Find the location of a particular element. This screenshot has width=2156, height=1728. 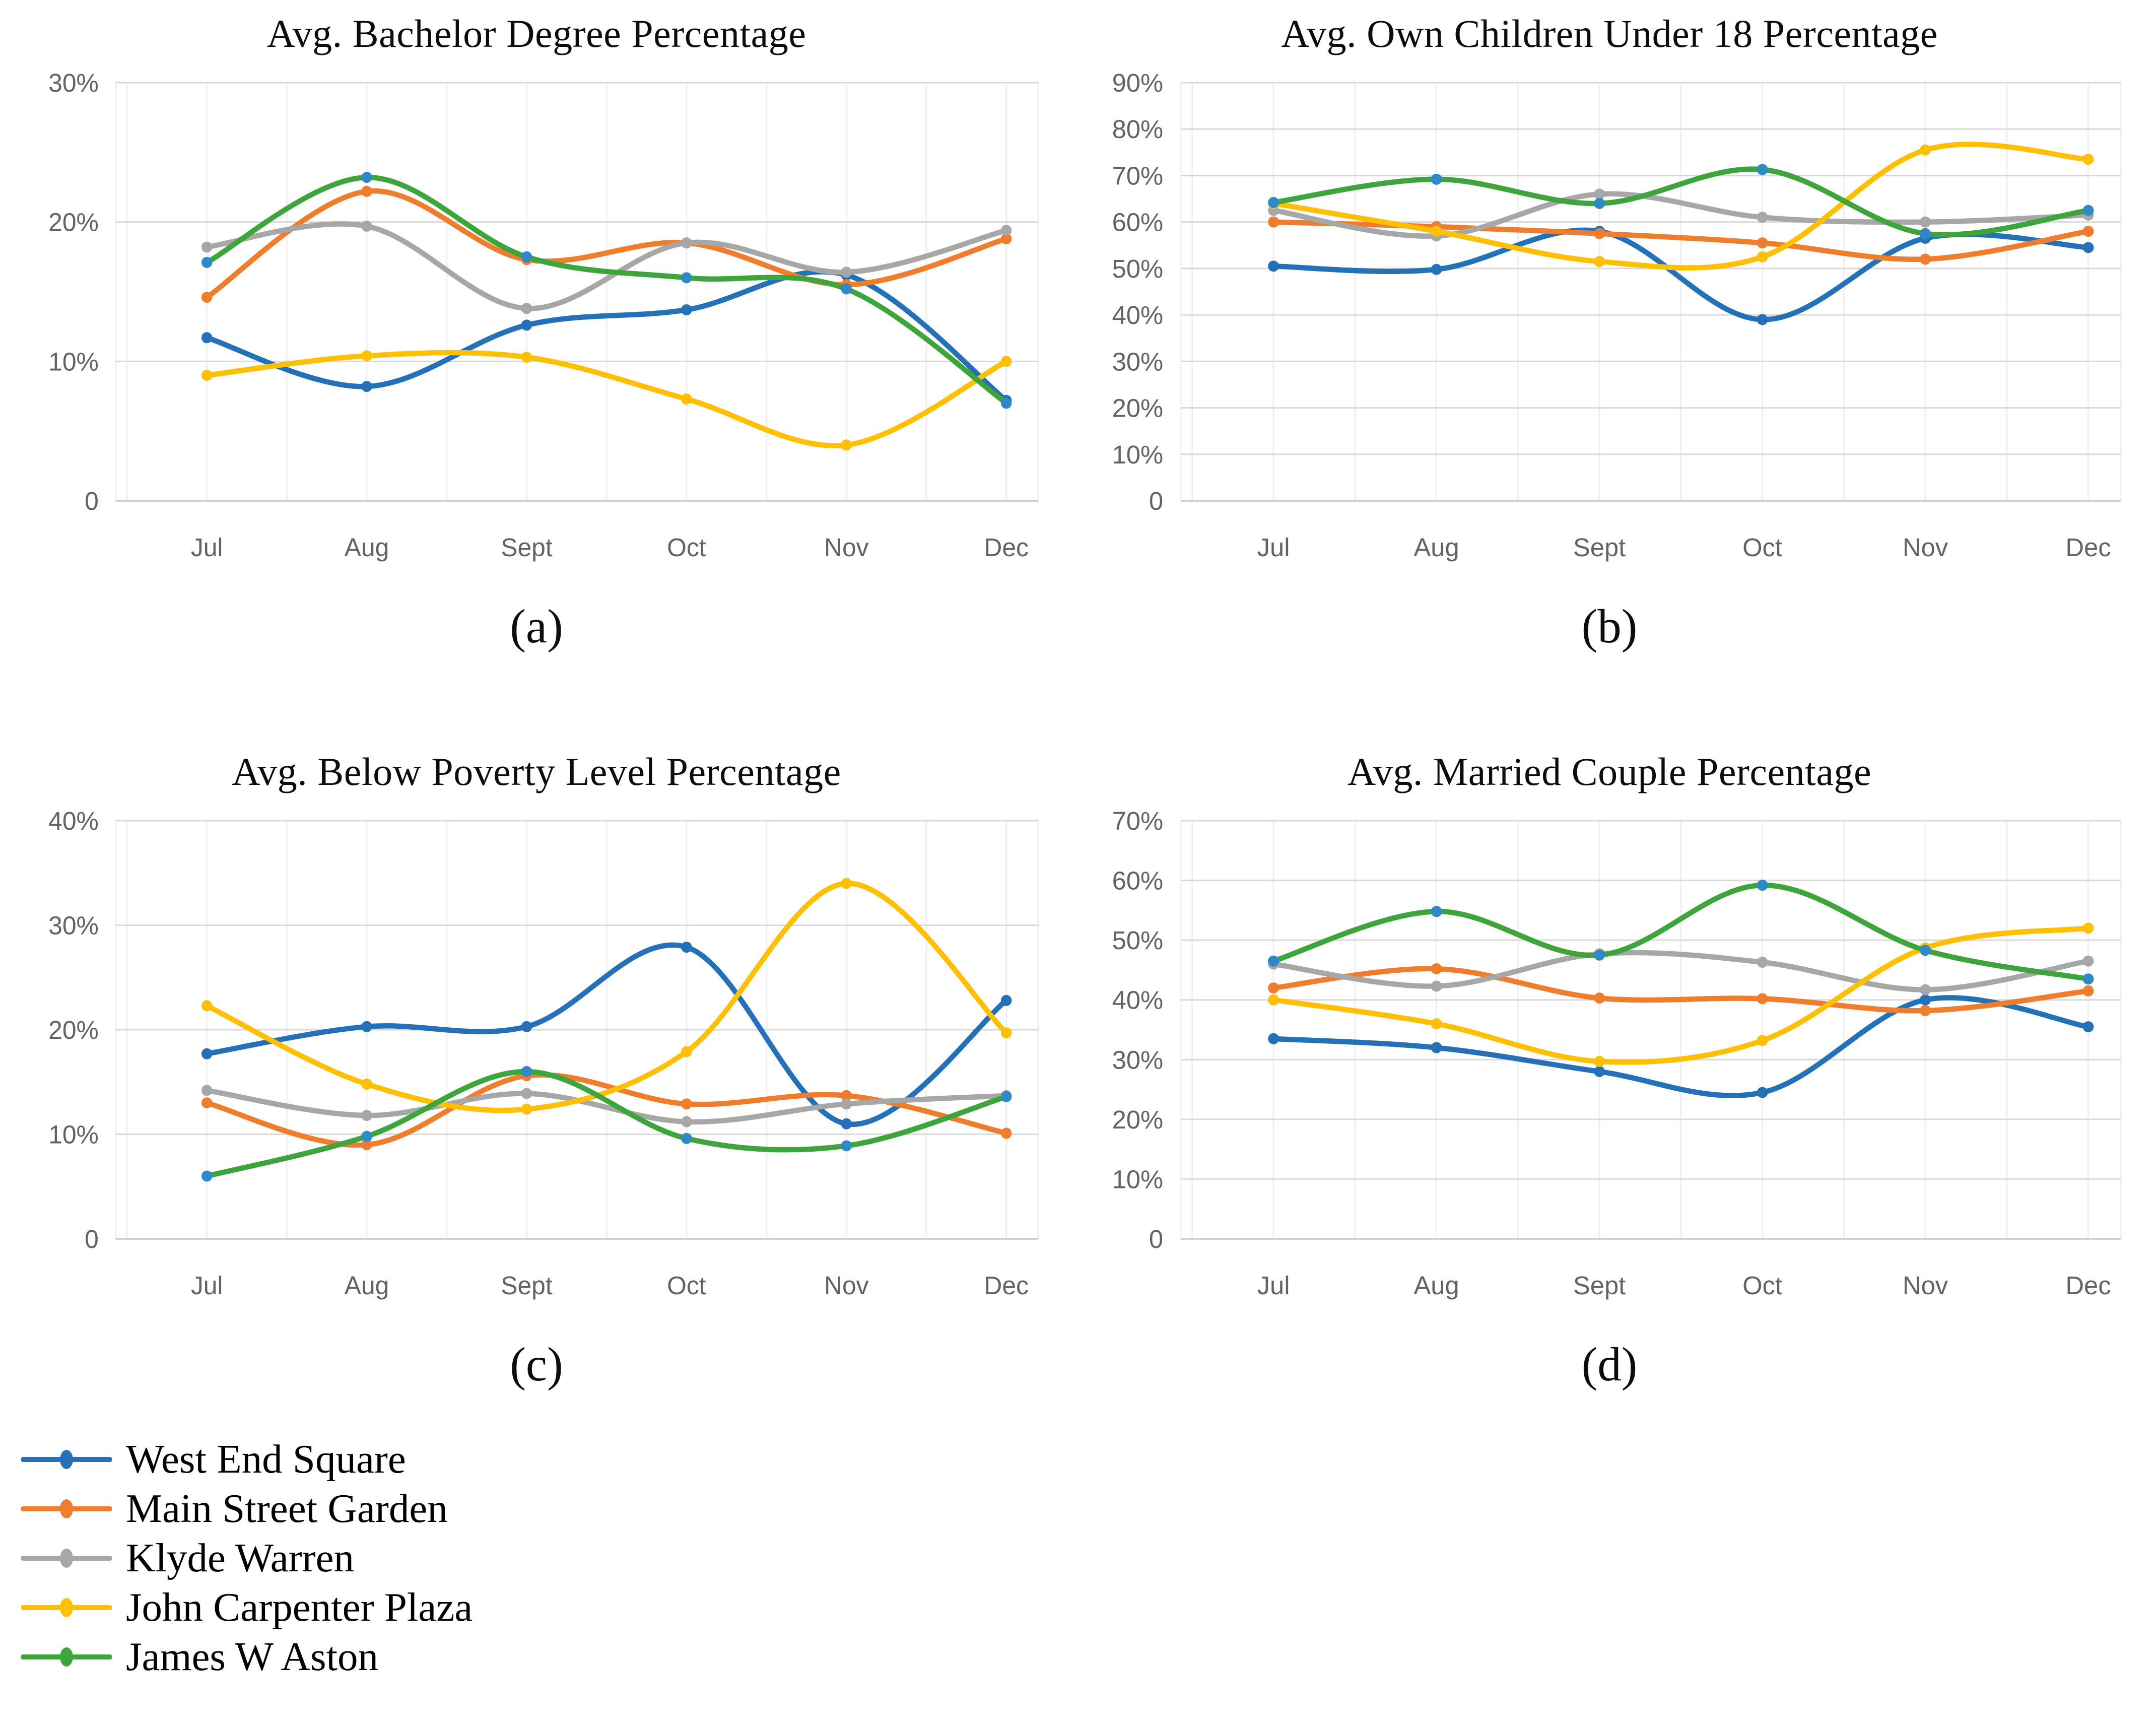

legend-item-west-end-square: West End Square is located at coordinates (1083, 1459).